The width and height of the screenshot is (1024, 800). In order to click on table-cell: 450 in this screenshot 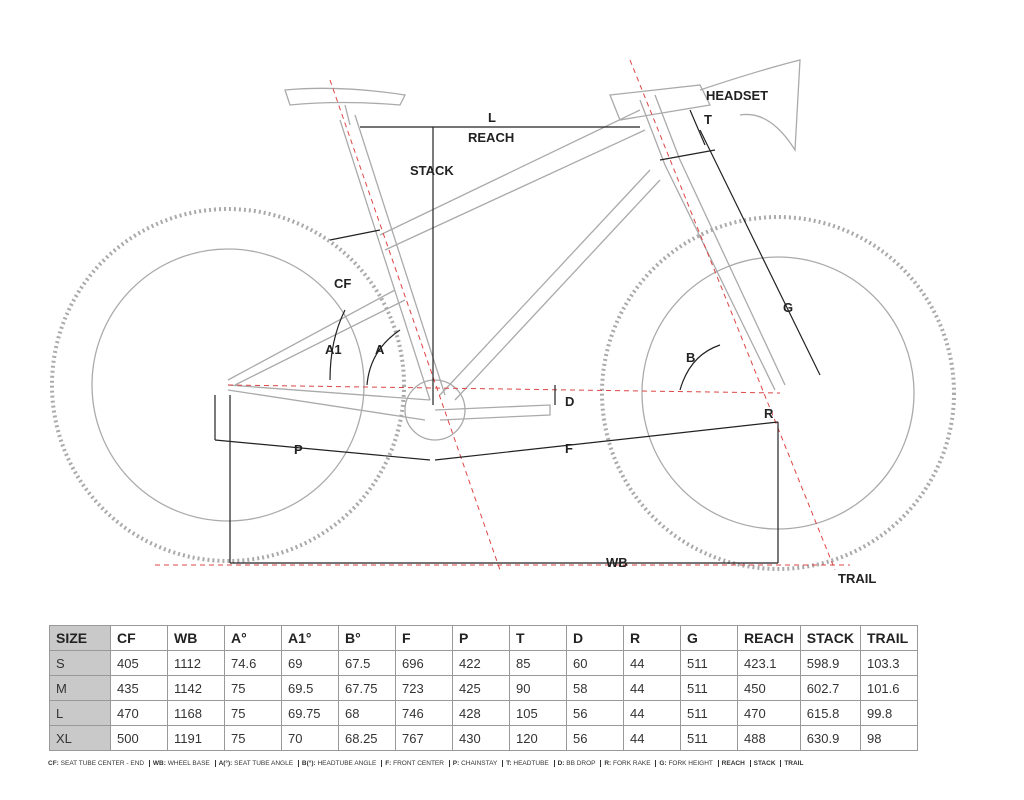, I will do `click(769, 688)`.